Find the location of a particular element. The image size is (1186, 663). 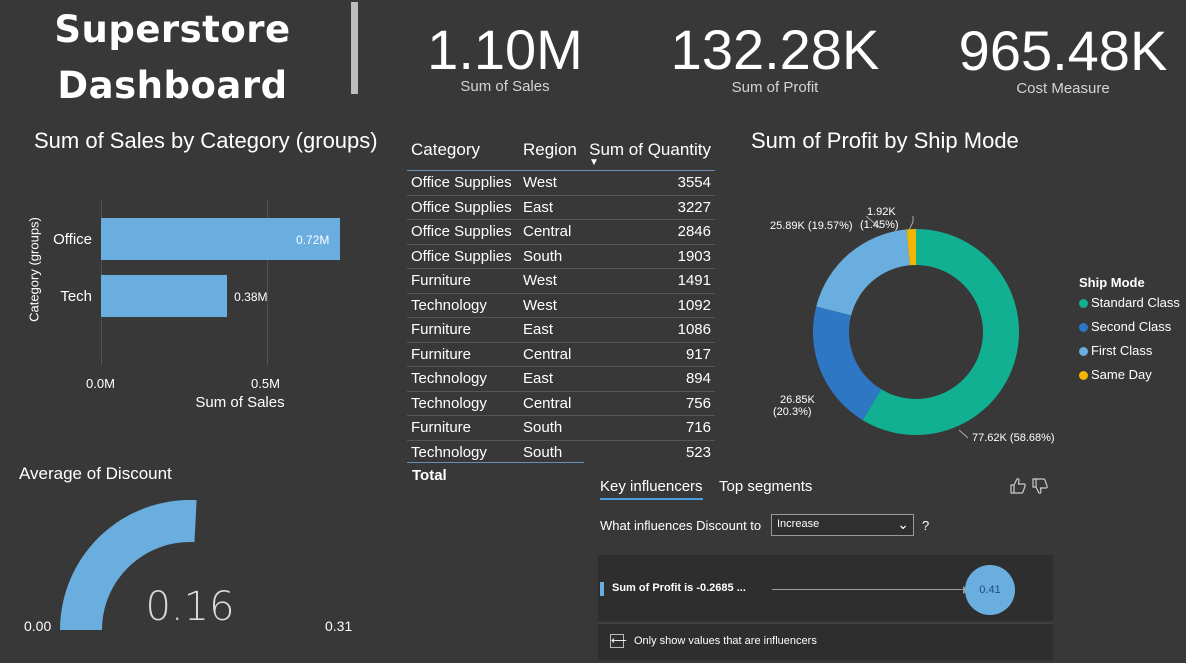

gauge-title: Average of Discount is located at coordinates (95, 473).